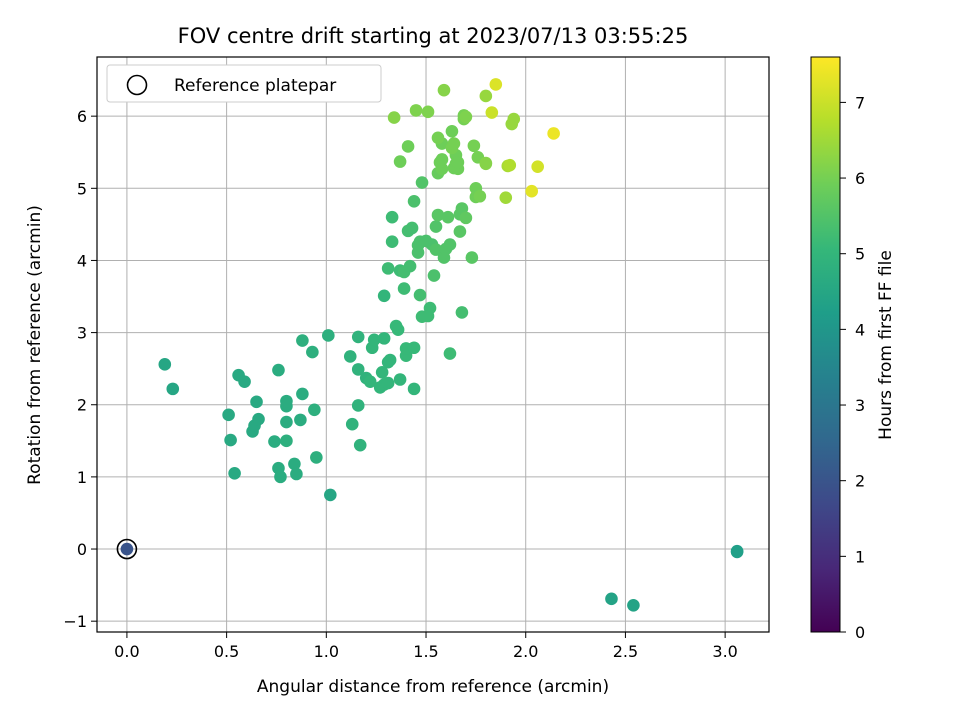  Describe the element at coordinates (724, 651) in the screenshot. I see `x-tick-label: 3.0` at that location.